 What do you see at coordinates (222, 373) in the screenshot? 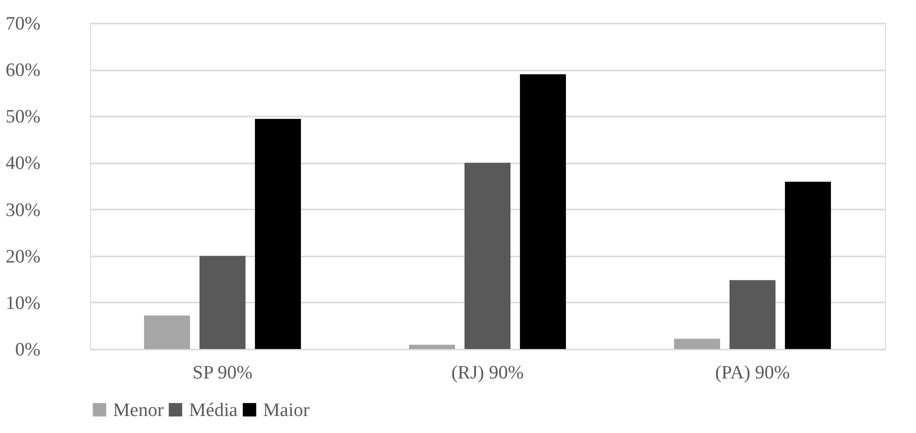
I see `x-tick-label: SP 90%` at bounding box center [222, 373].